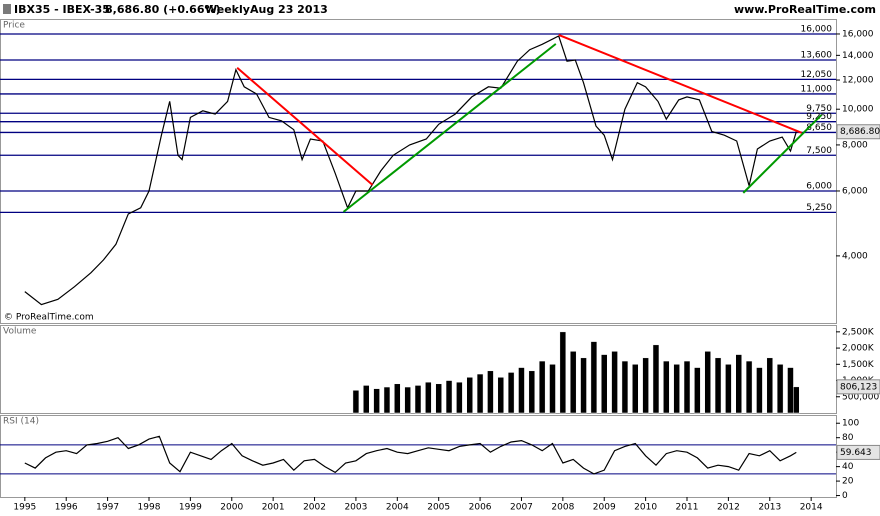 This screenshot has width=880, height=516. I want to click on y-tick-label: 40, so click(848, 467).